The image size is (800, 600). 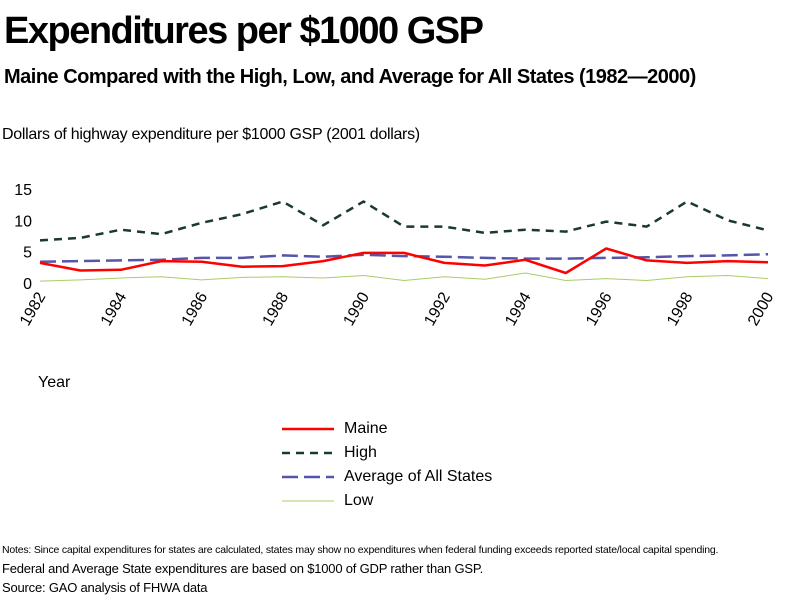 What do you see at coordinates (761, 308) in the screenshot?
I see `x-tick-label: 2000` at bounding box center [761, 308].